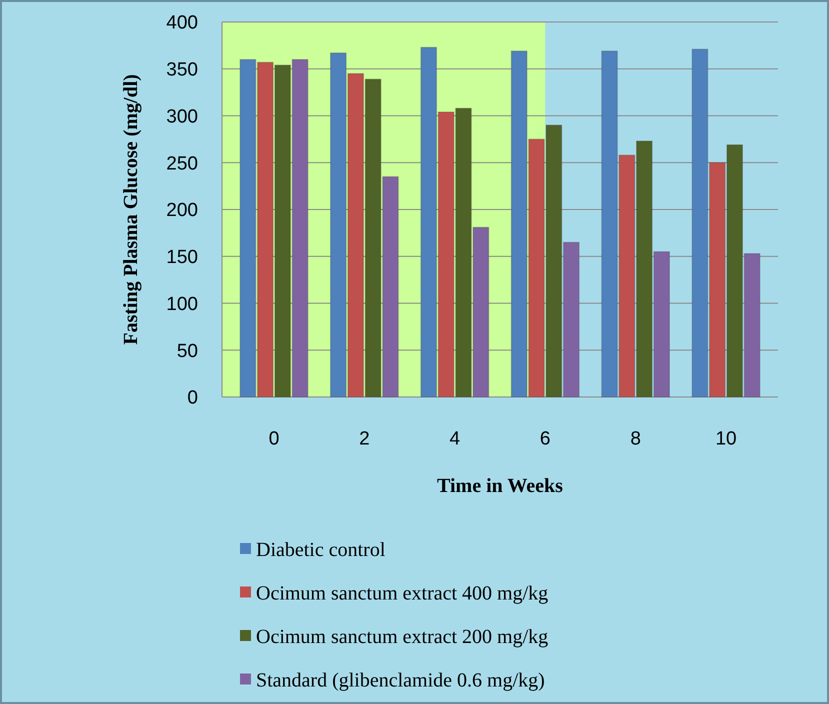  I want to click on x-tick-label: 0, so click(274, 439).